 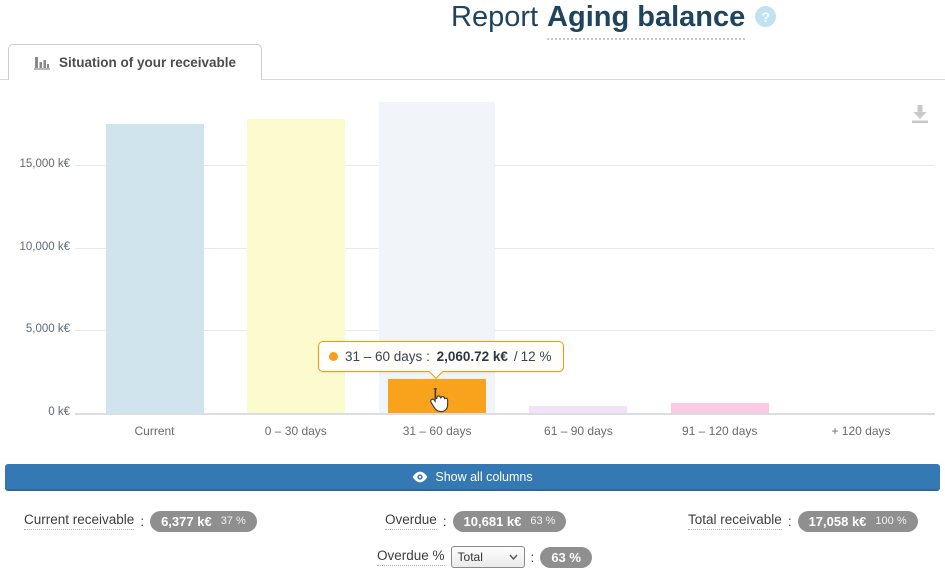 I want to click on stat-percent: 63 %, so click(x=543, y=521).